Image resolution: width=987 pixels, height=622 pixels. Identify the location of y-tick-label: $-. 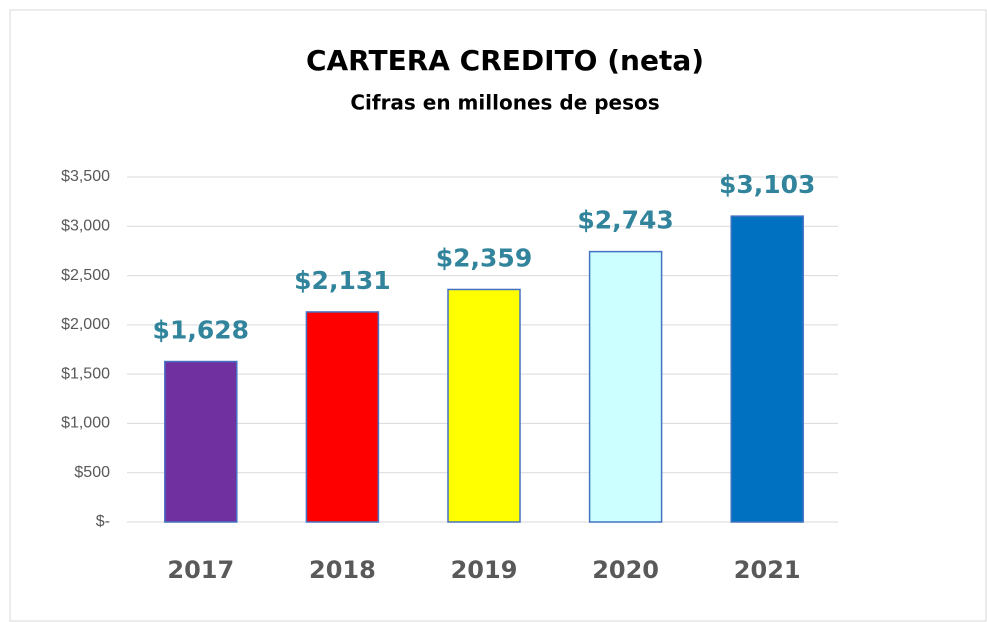
(103, 521).